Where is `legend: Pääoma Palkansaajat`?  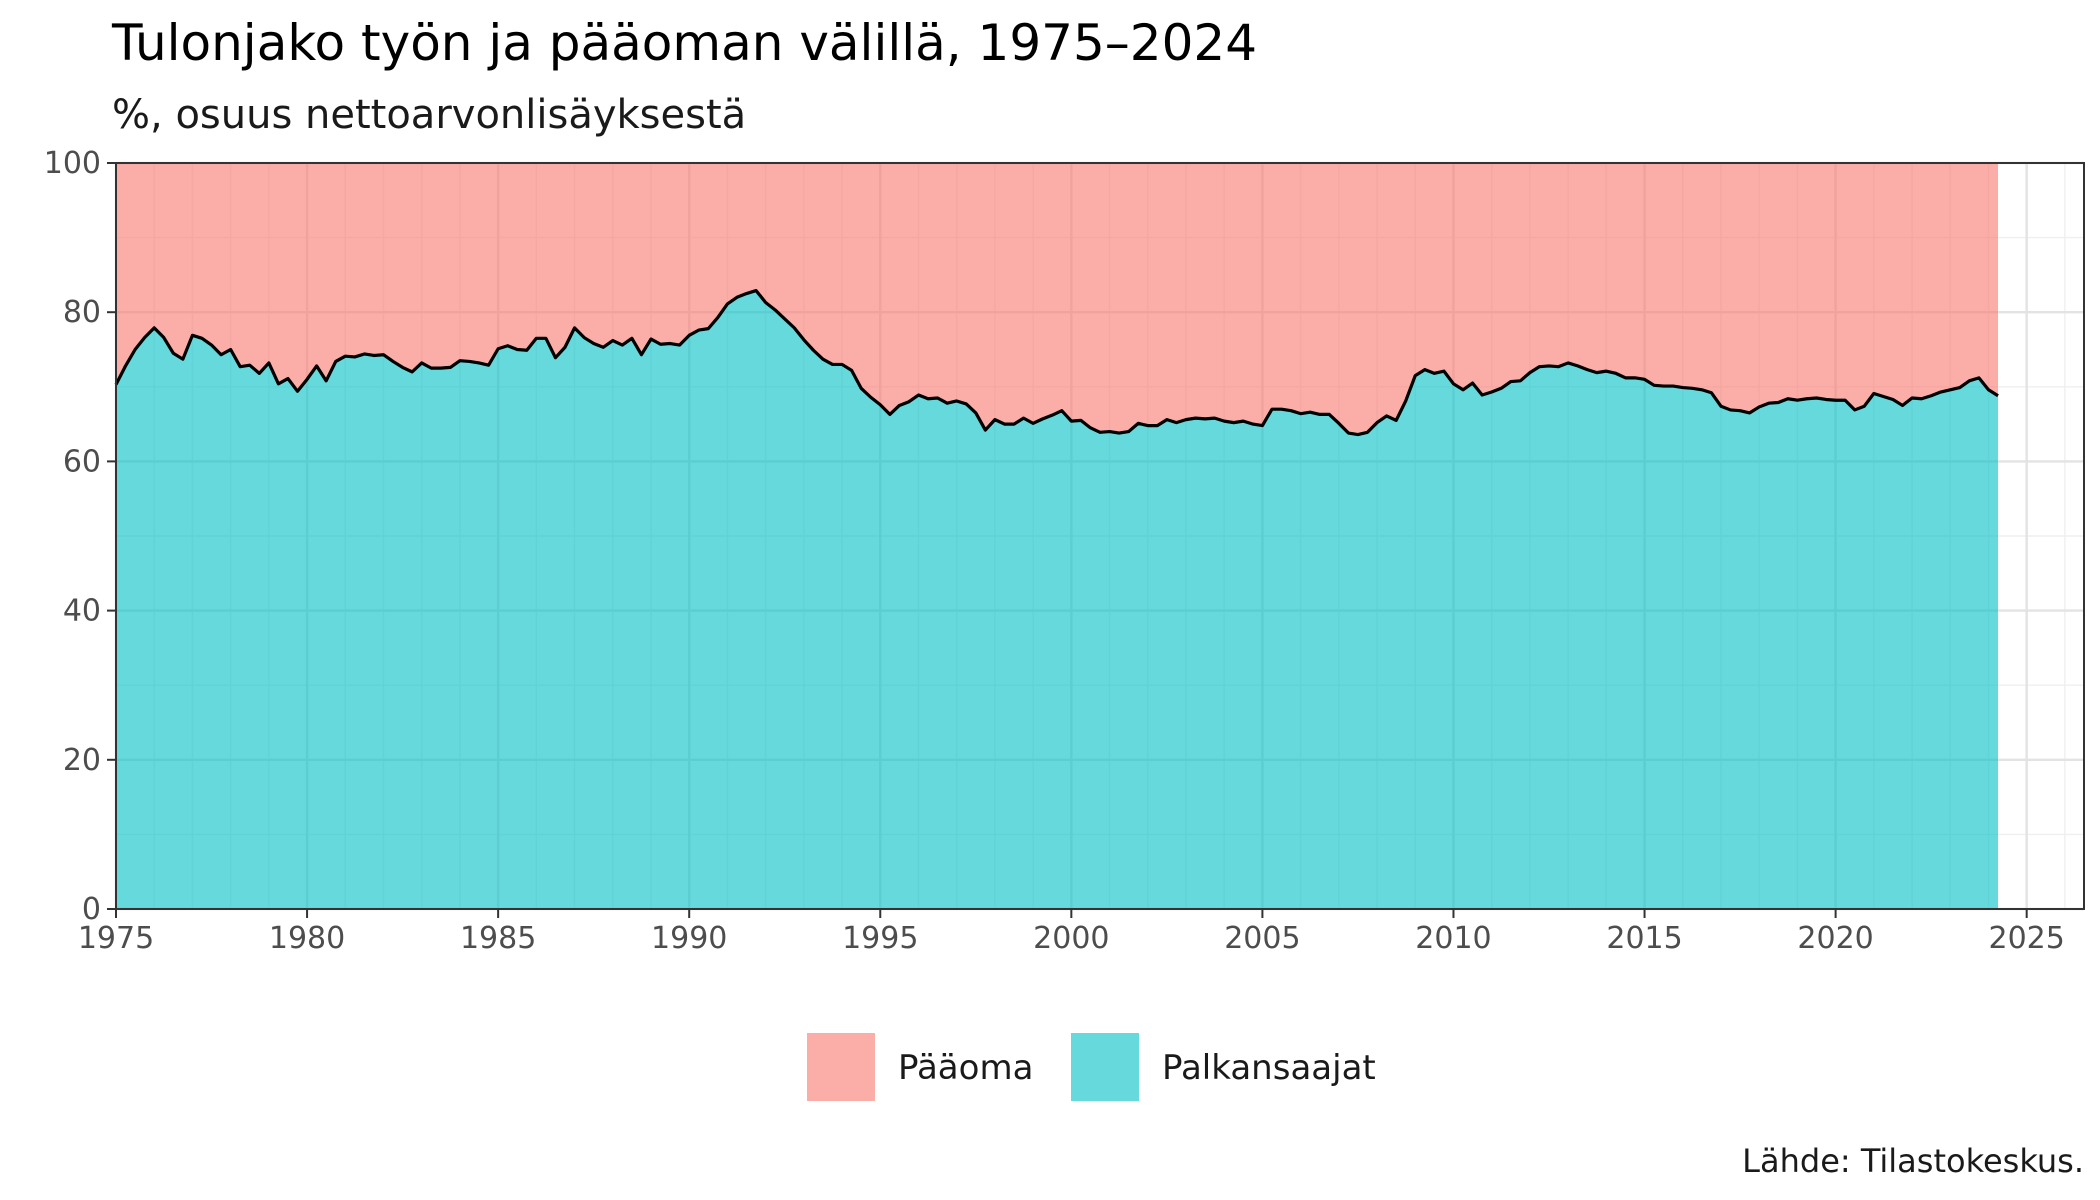
legend: Pääoma Palkansaajat is located at coordinates (1091, 1067).